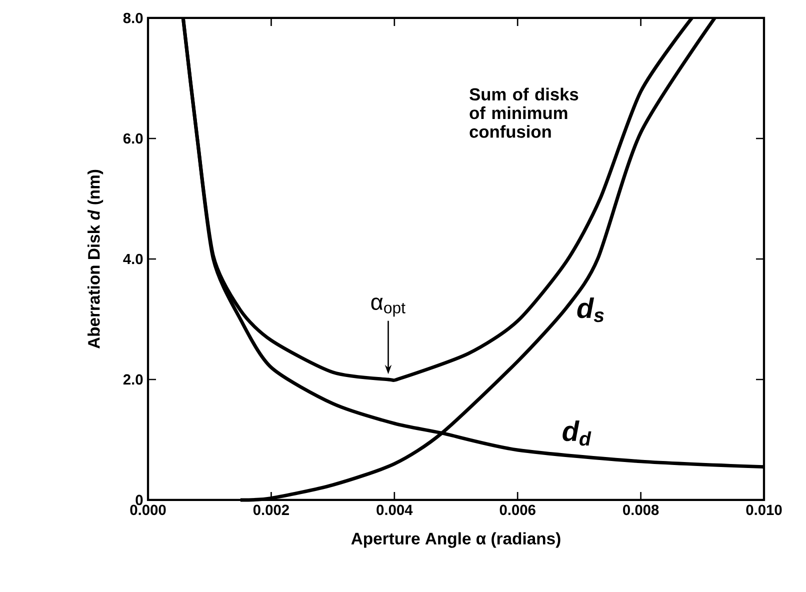 The image size is (806, 592). I want to click on x-tick-label: 0.000, so click(148, 510).